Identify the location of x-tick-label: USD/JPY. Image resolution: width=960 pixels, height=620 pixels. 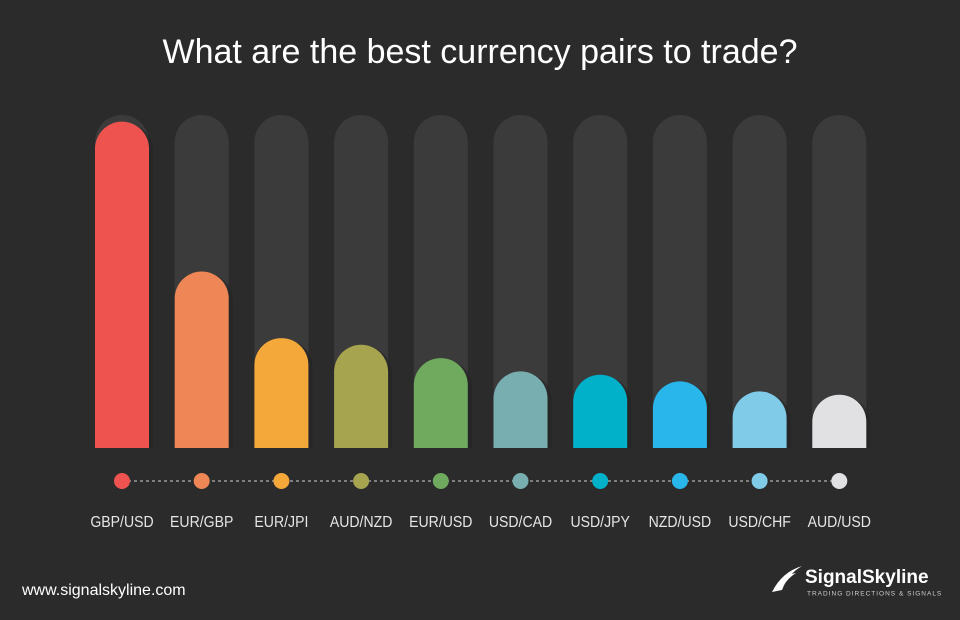
(599, 522).